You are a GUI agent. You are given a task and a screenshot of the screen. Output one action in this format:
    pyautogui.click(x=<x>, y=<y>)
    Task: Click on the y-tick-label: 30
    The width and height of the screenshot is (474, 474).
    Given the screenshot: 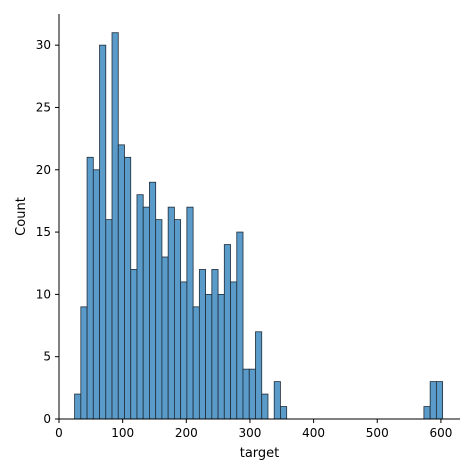 What is the action you would take?
    pyautogui.click(x=43, y=45)
    